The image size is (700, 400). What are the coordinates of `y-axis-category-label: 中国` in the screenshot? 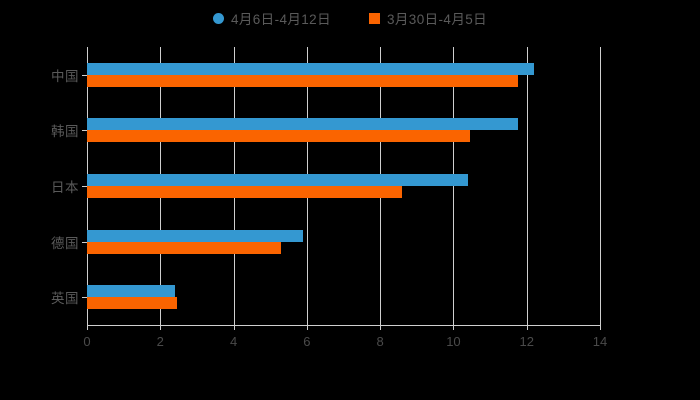 It's located at (65, 76).